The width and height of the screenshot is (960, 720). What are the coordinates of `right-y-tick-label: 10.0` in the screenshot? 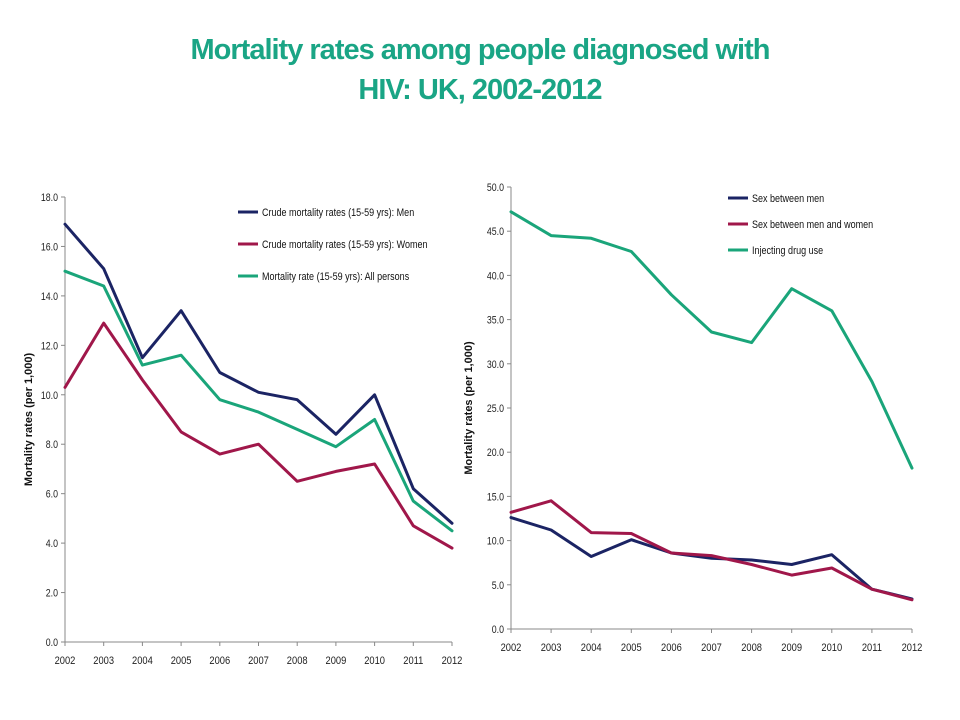 It's located at (496, 542).